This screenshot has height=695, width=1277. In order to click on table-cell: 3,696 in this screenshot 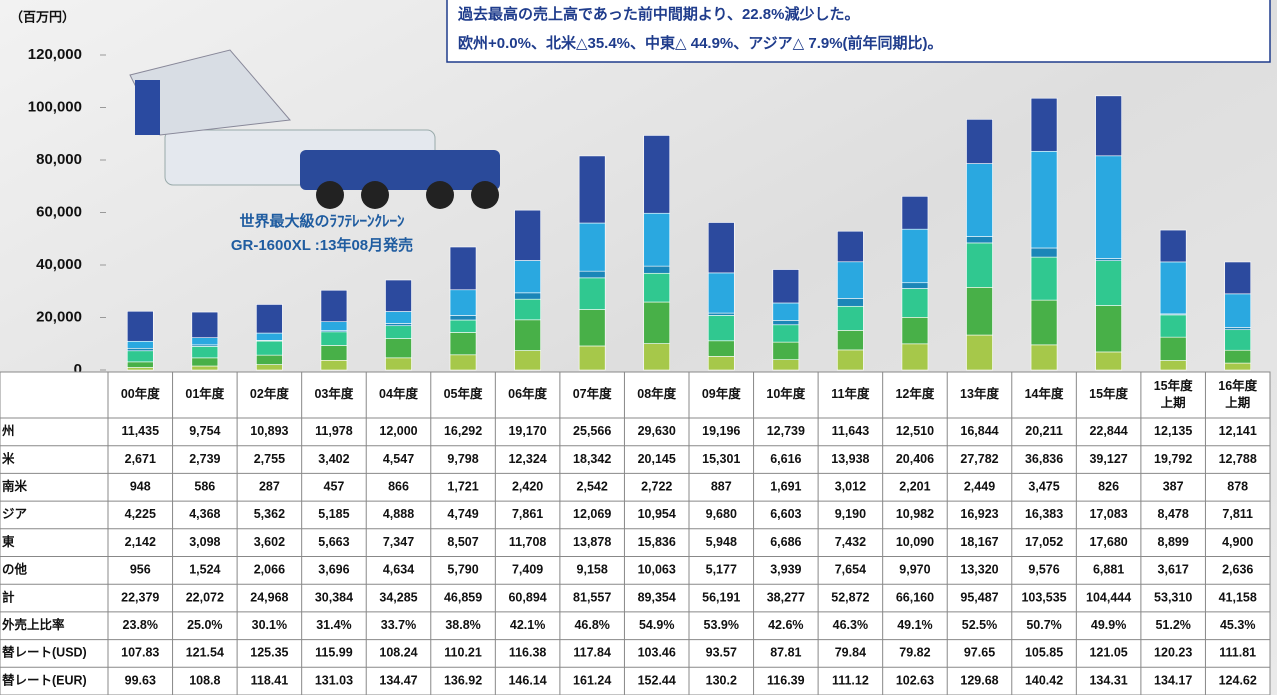, I will do `click(333, 570)`.